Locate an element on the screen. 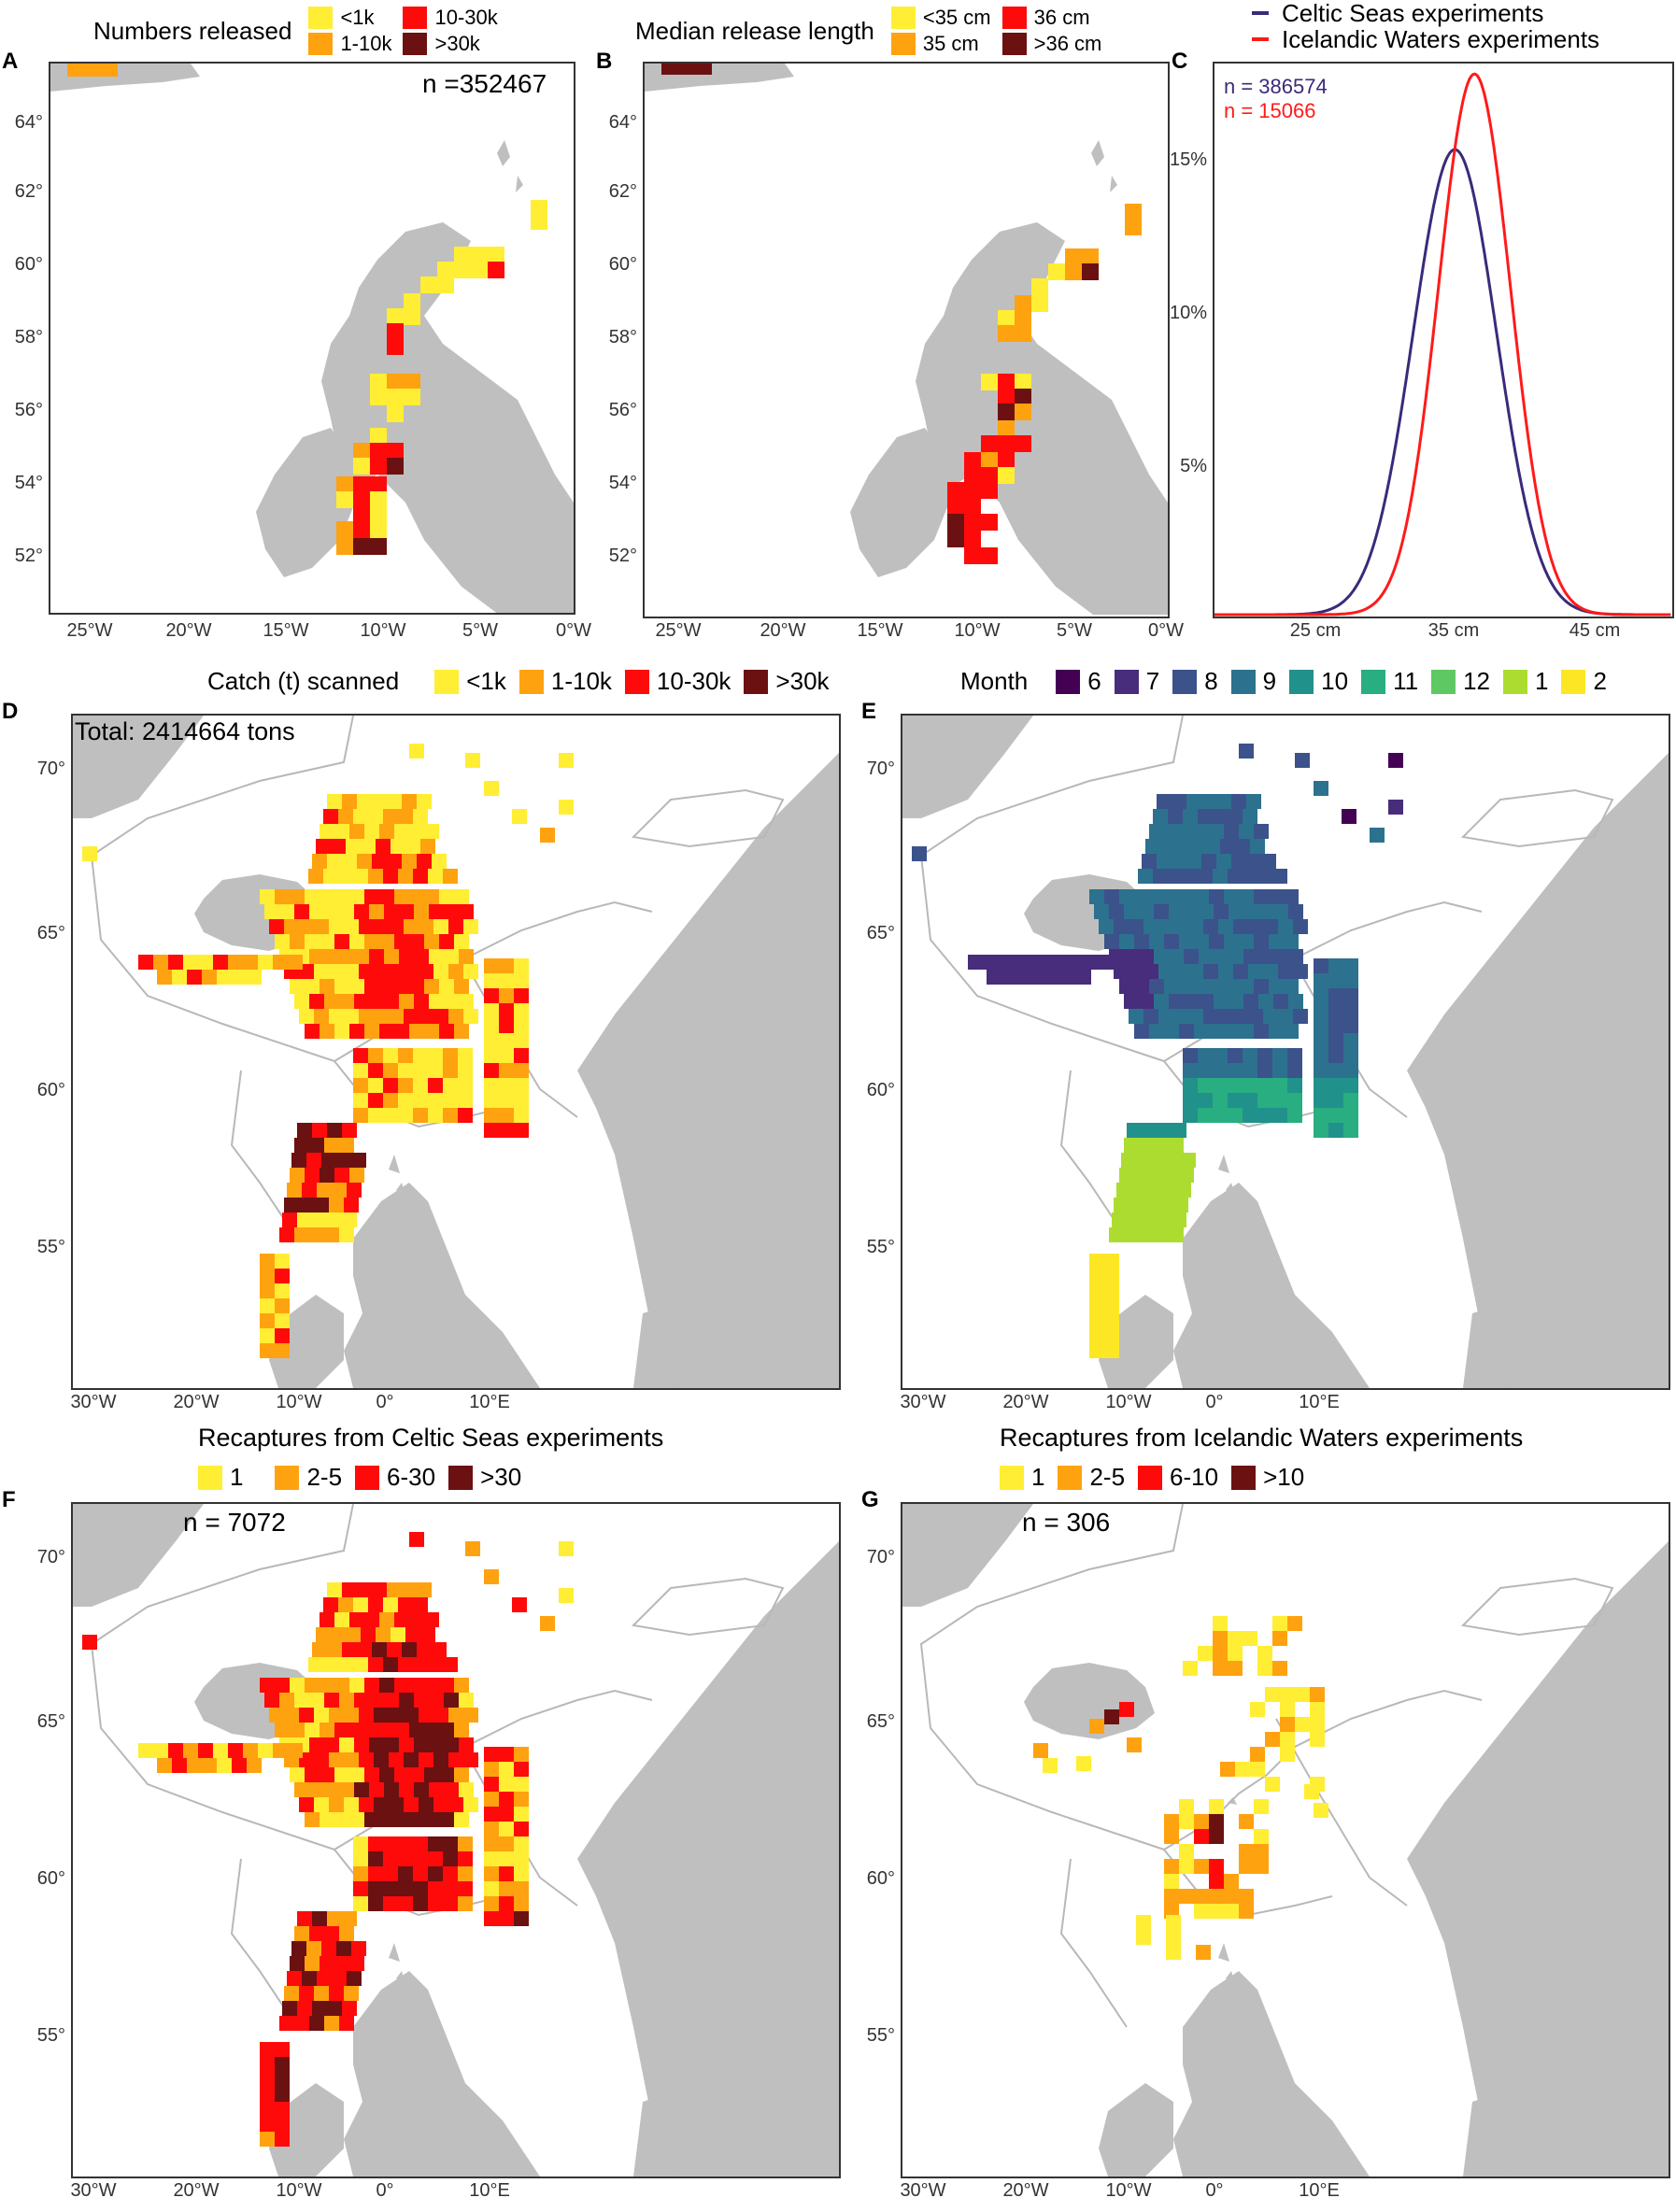  panel-f-map is located at coordinates (456, 1840).